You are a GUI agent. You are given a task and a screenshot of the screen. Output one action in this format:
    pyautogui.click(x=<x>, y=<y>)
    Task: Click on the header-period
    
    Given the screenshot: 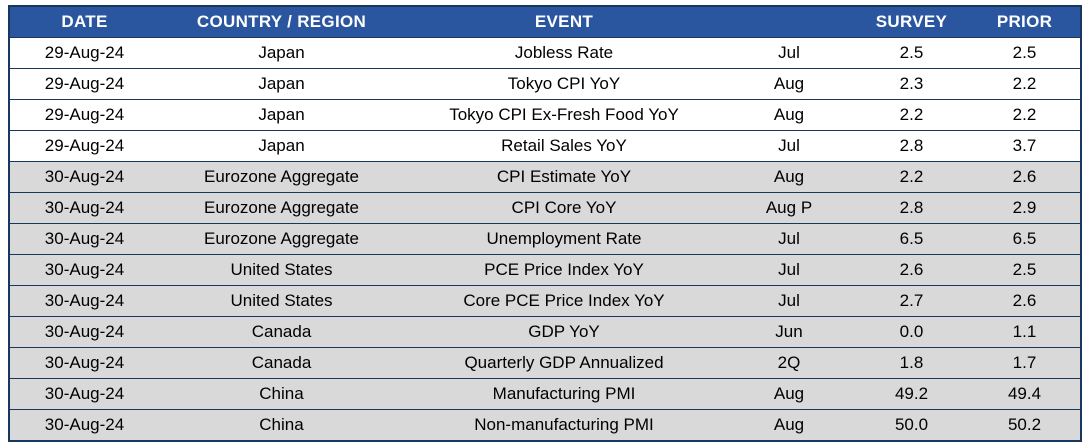 What is the action you would take?
    pyautogui.click(x=789, y=22)
    